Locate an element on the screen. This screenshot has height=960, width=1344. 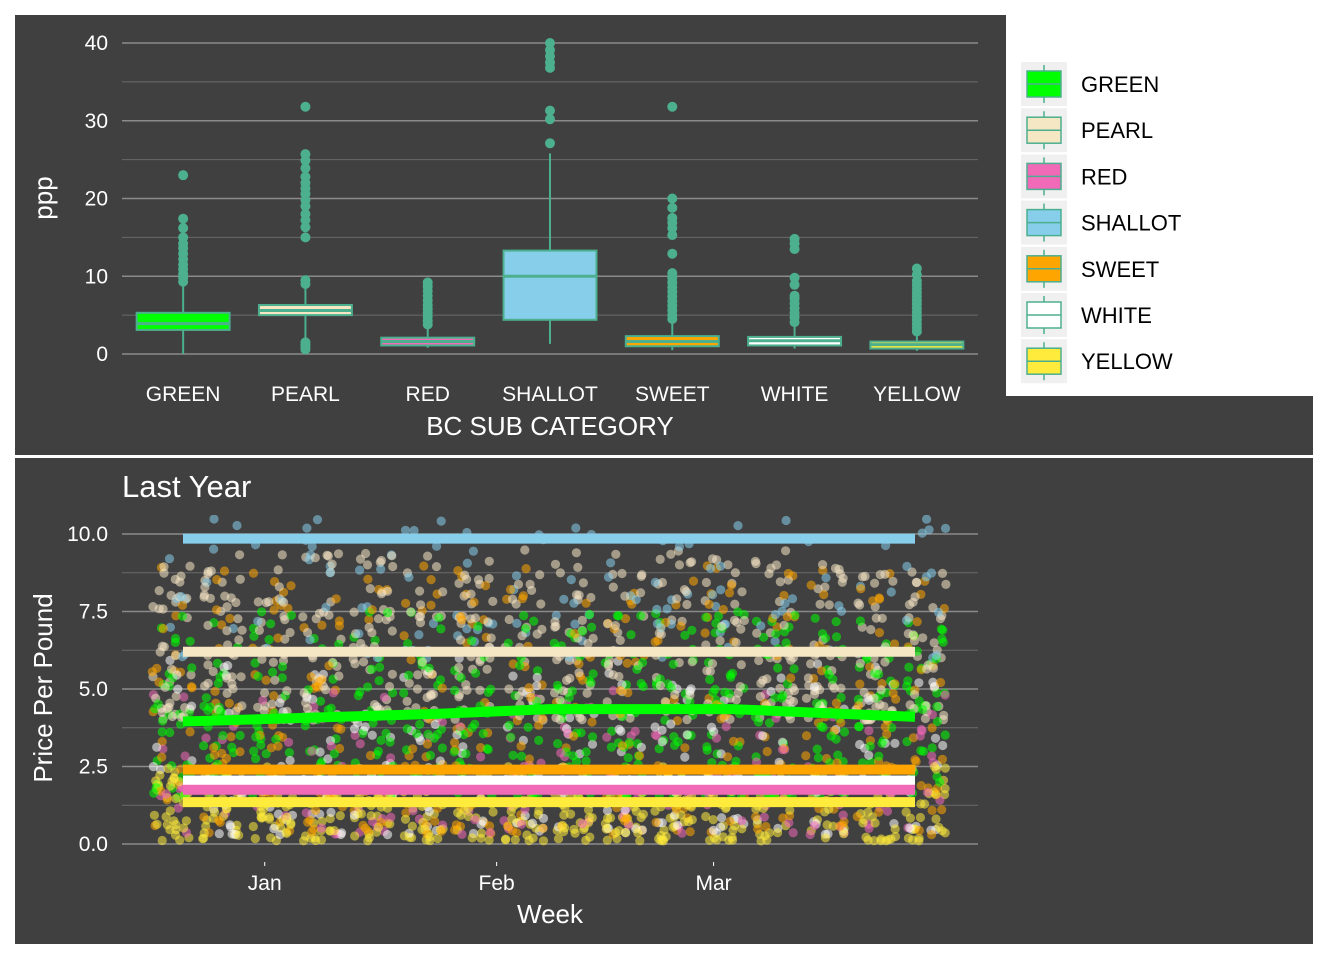
y-tick-label: 2.5 is located at coordinates (93, 767).